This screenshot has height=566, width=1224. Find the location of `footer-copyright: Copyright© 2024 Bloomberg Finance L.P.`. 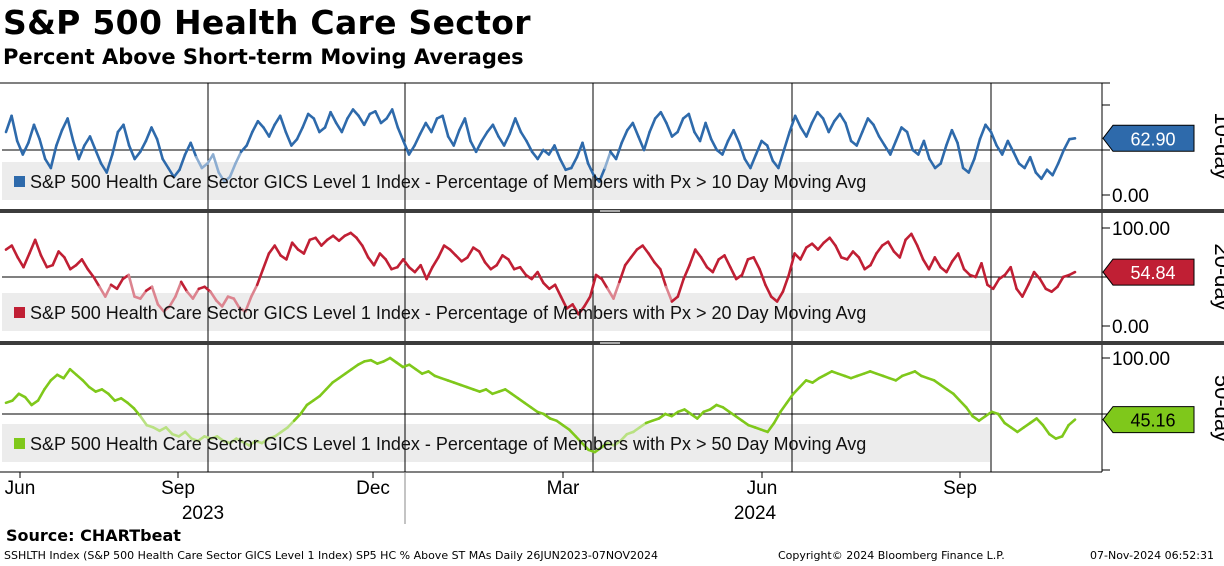

footer-copyright: Copyright© 2024 Bloomberg Finance L.P. is located at coordinates (891, 555).